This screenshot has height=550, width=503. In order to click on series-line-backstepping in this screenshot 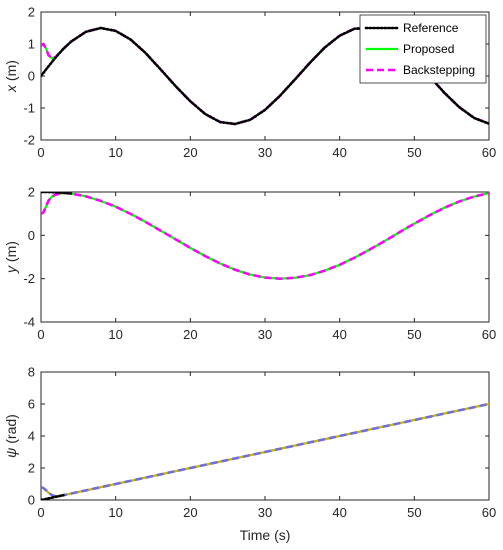, I will do `click(265, 236)`.